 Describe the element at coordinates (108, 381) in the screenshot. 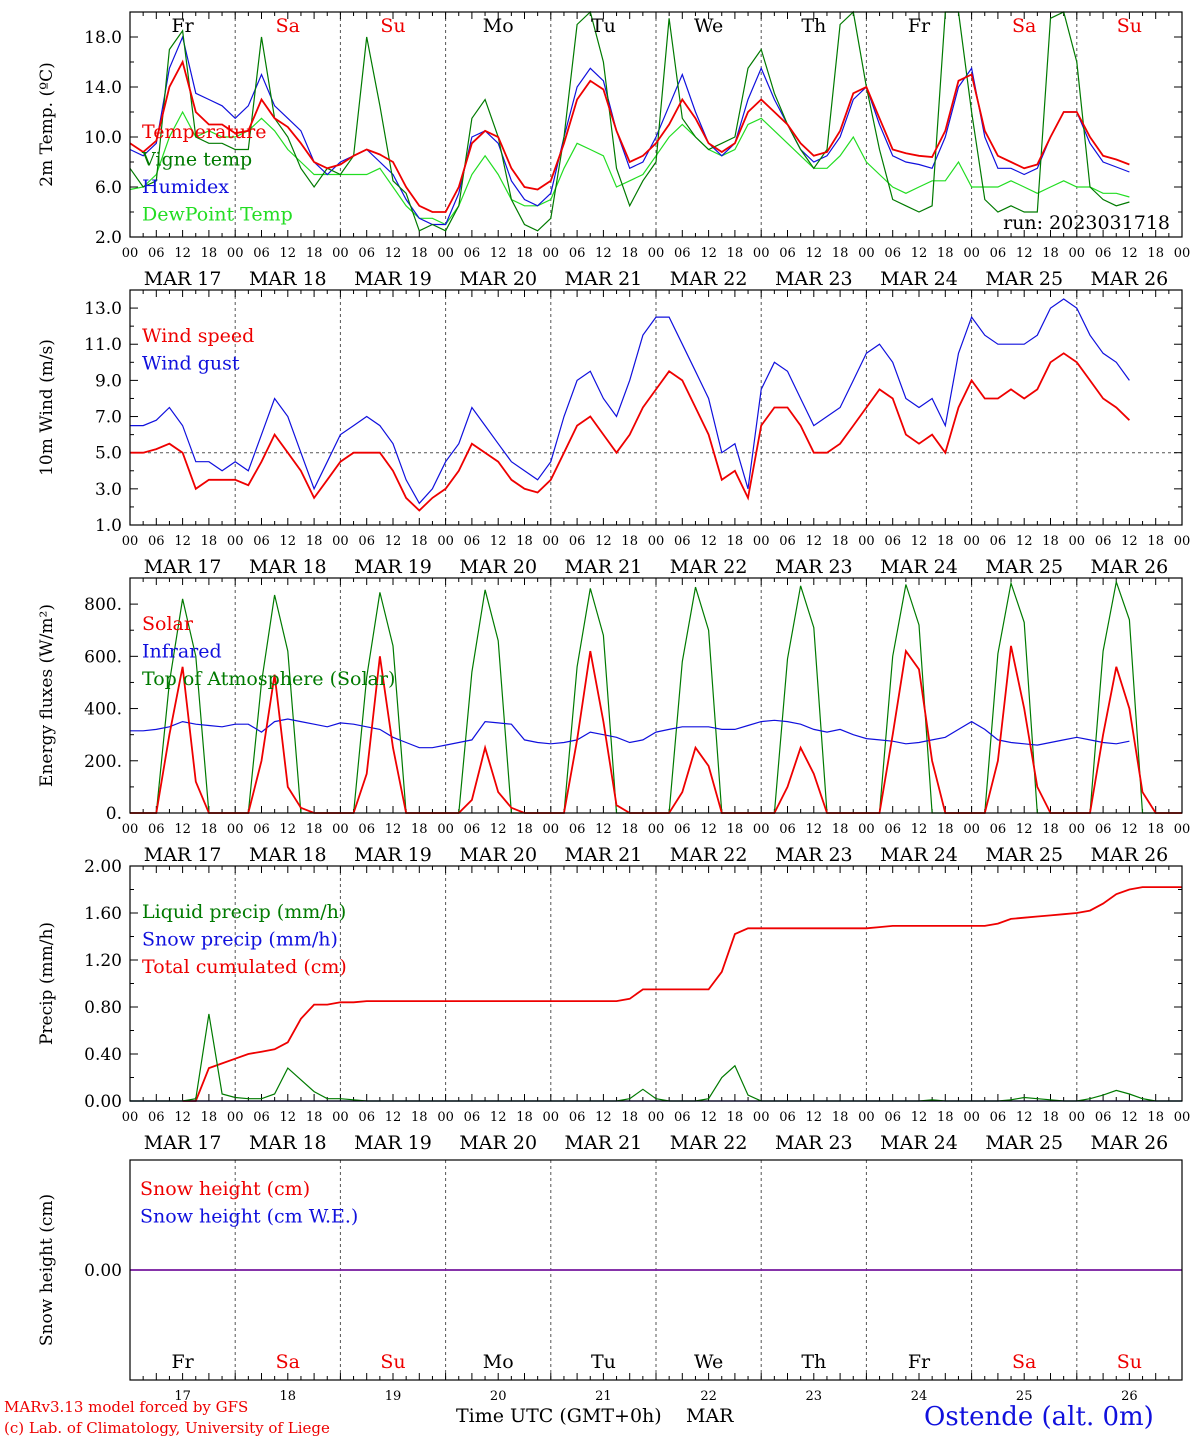

I see `y-tick-label: 9.0` at that location.